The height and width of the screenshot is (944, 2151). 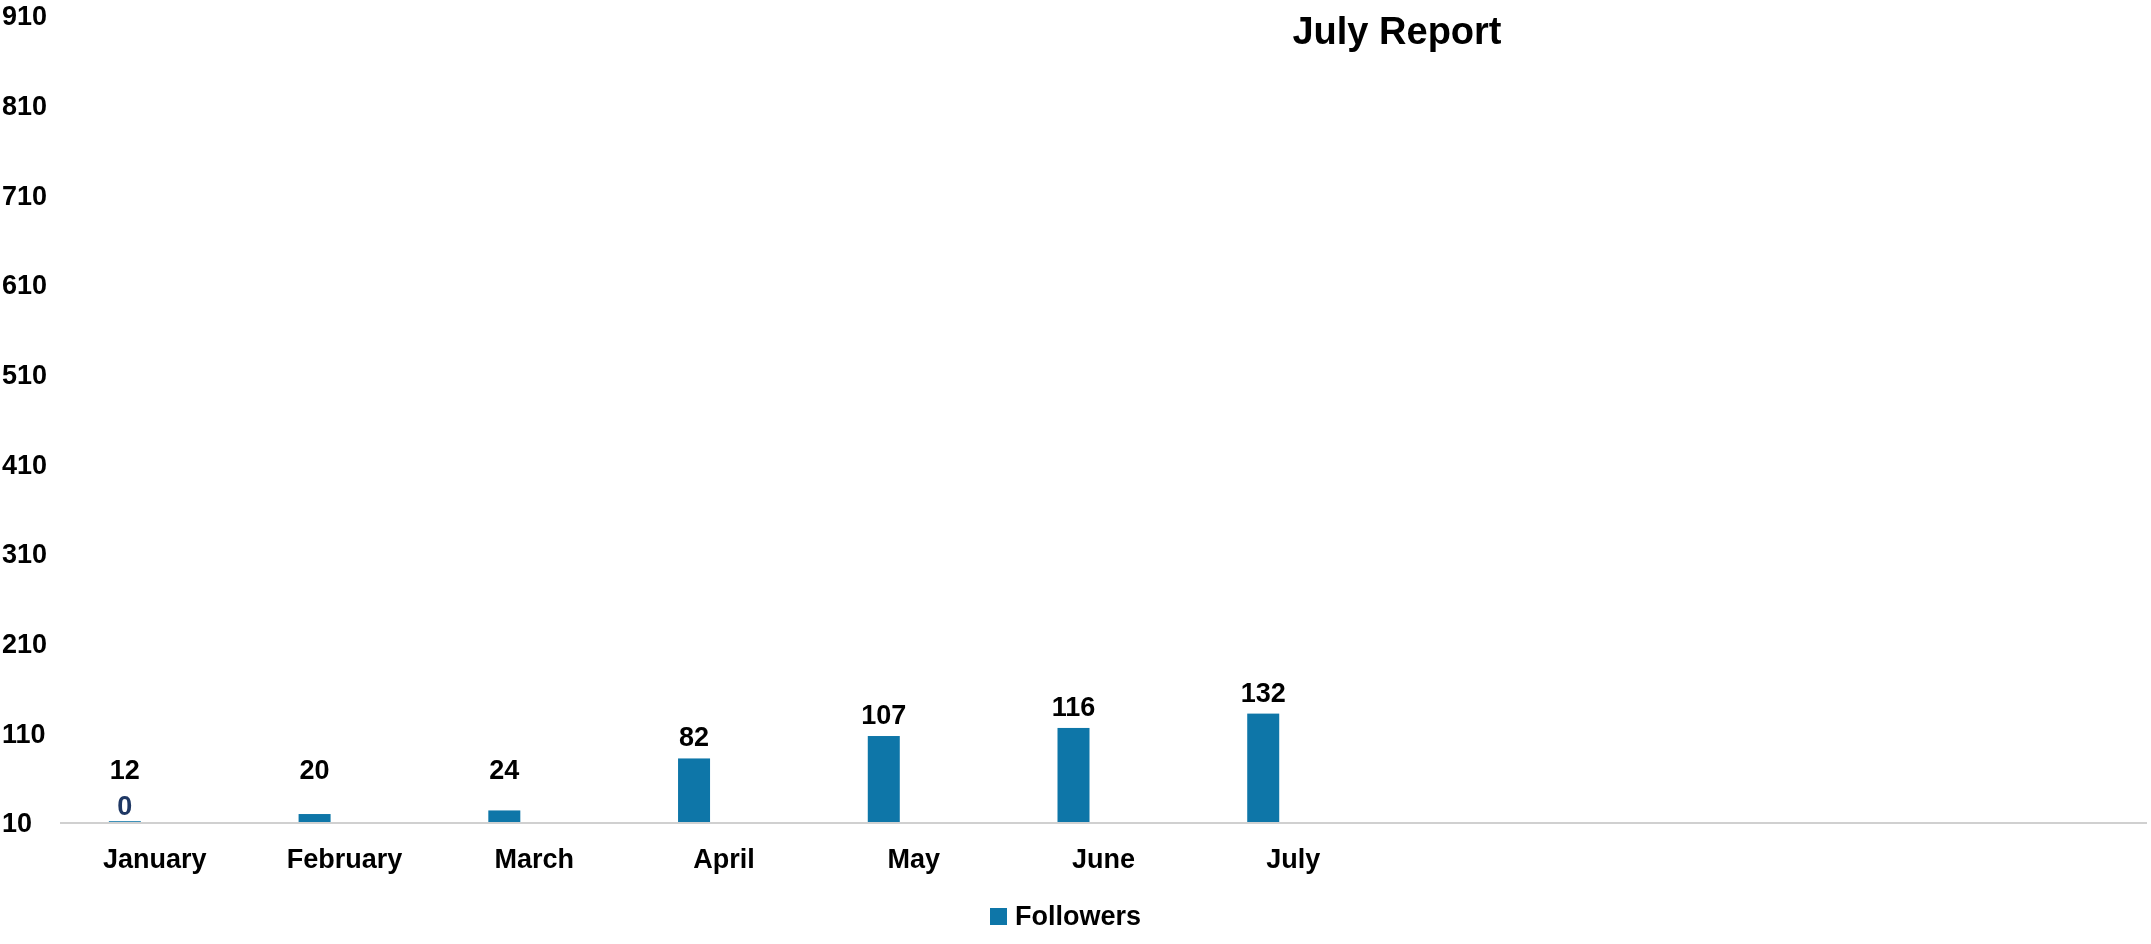 What do you see at coordinates (724, 859) in the screenshot?
I see `x-tick-label: April` at bounding box center [724, 859].